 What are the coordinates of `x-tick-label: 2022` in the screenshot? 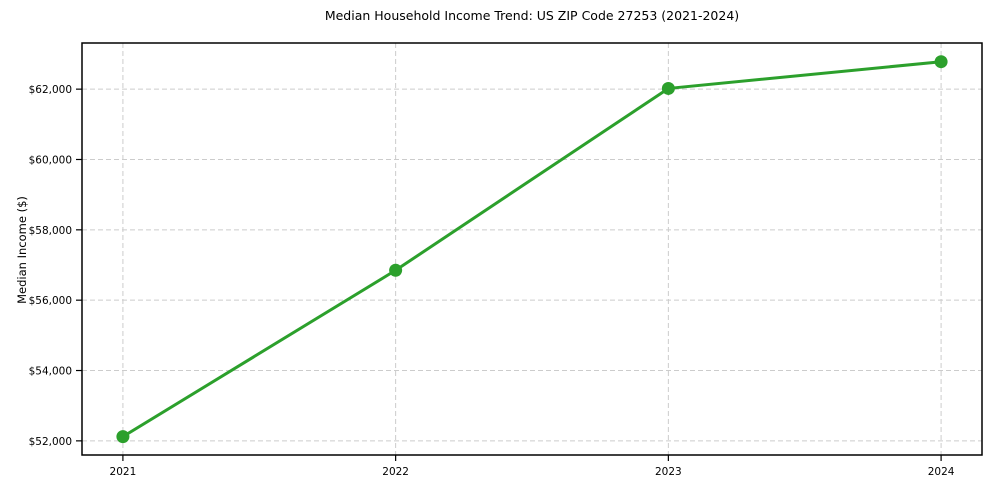 It's located at (395, 472).